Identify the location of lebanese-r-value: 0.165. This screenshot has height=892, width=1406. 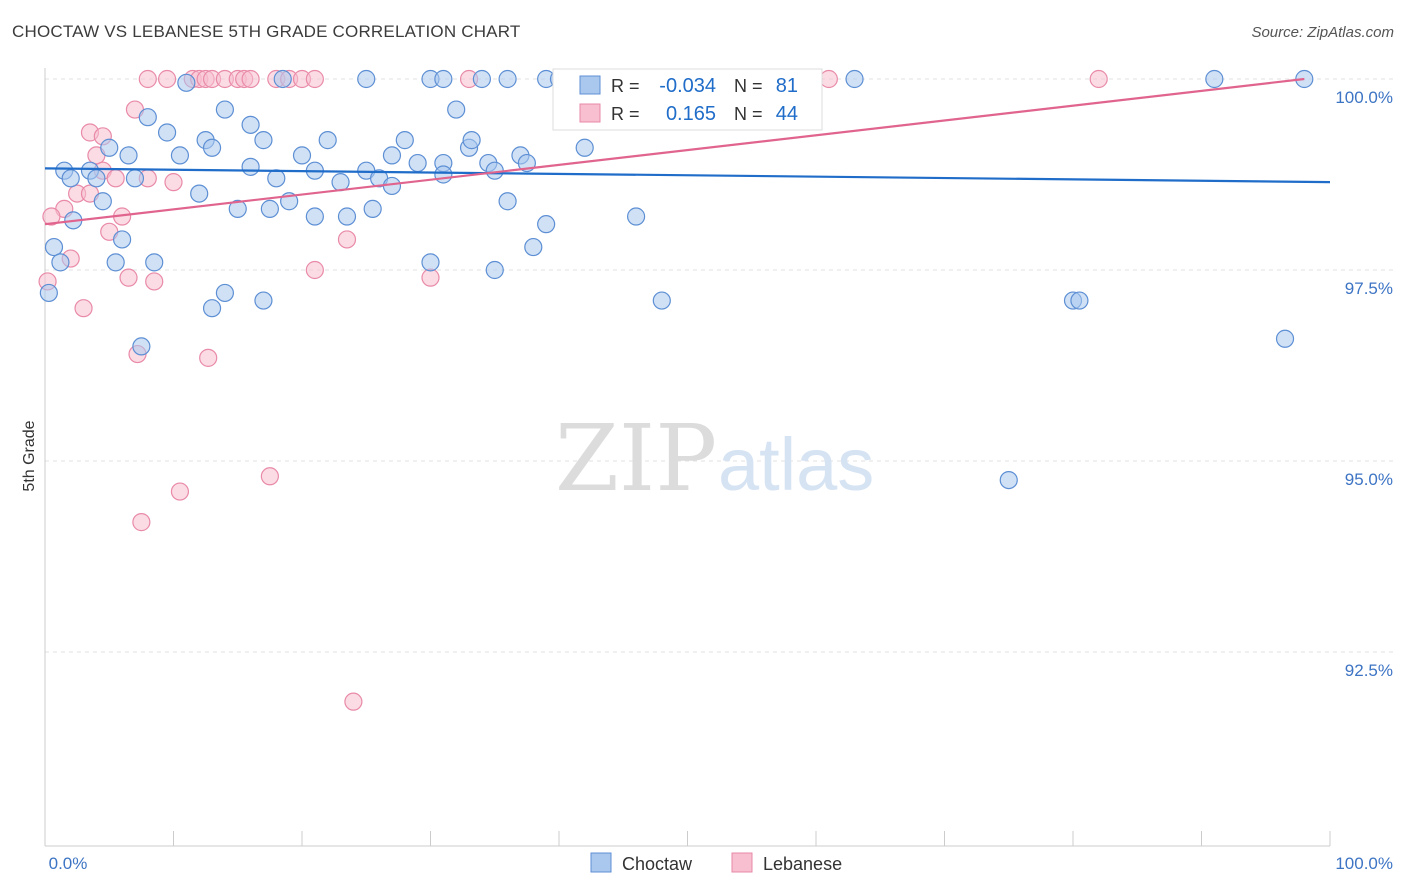
(691, 114).